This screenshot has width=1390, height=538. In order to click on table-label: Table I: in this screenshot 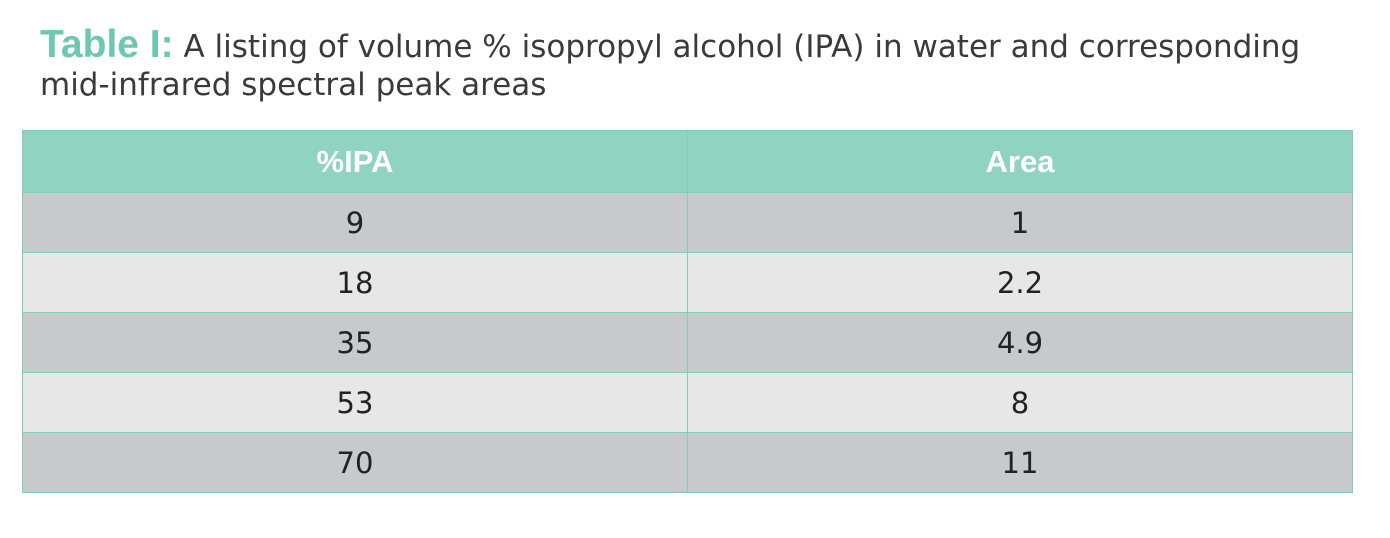, I will do `click(107, 44)`.